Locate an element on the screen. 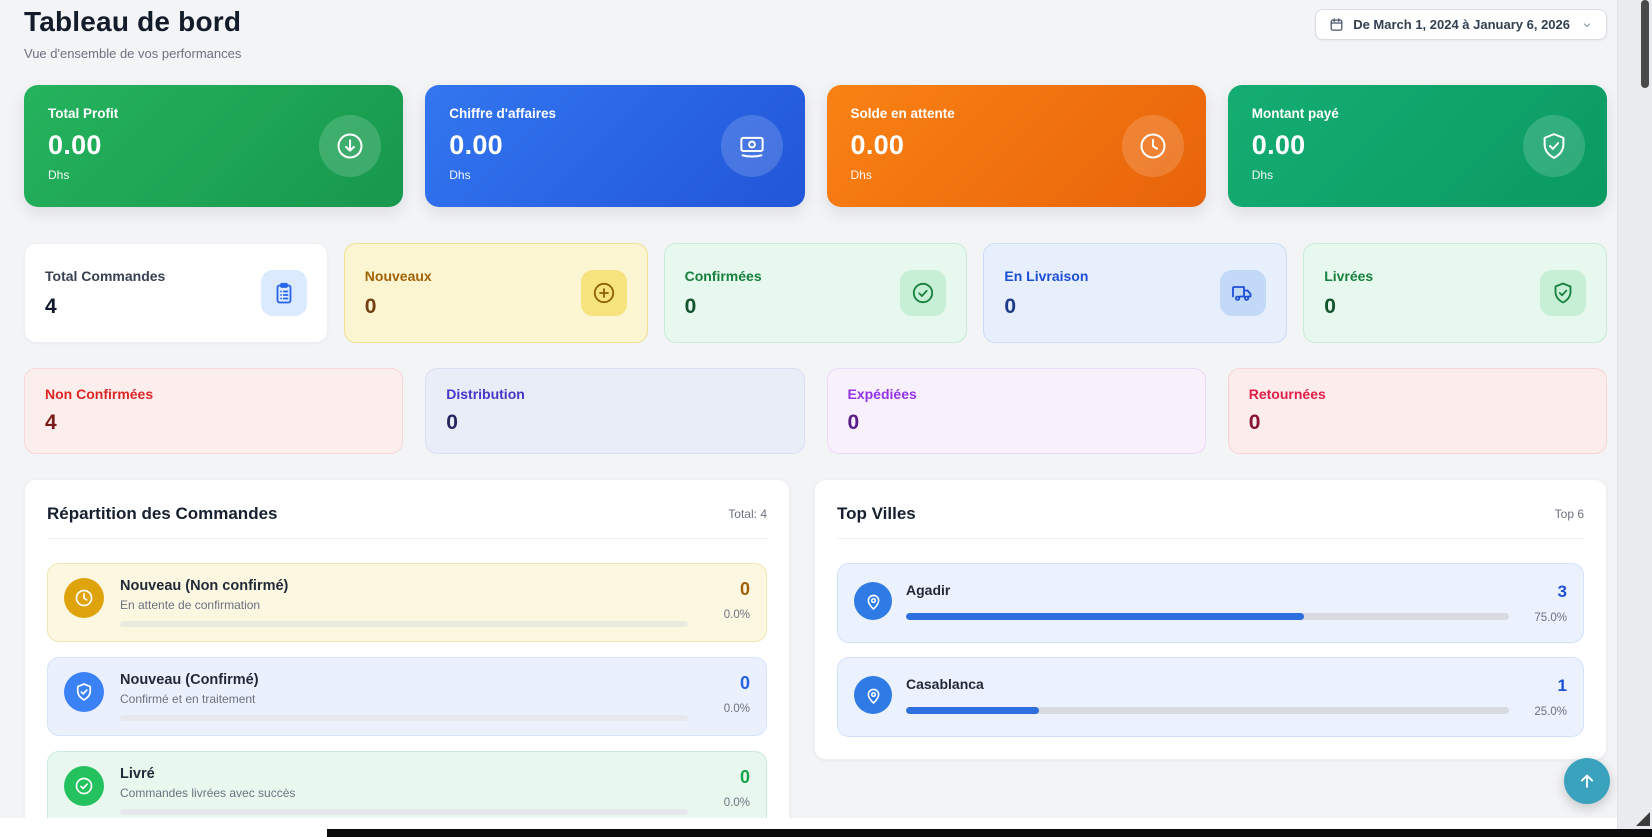  item-description: Confirmé et en traitement is located at coordinates (188, 699).